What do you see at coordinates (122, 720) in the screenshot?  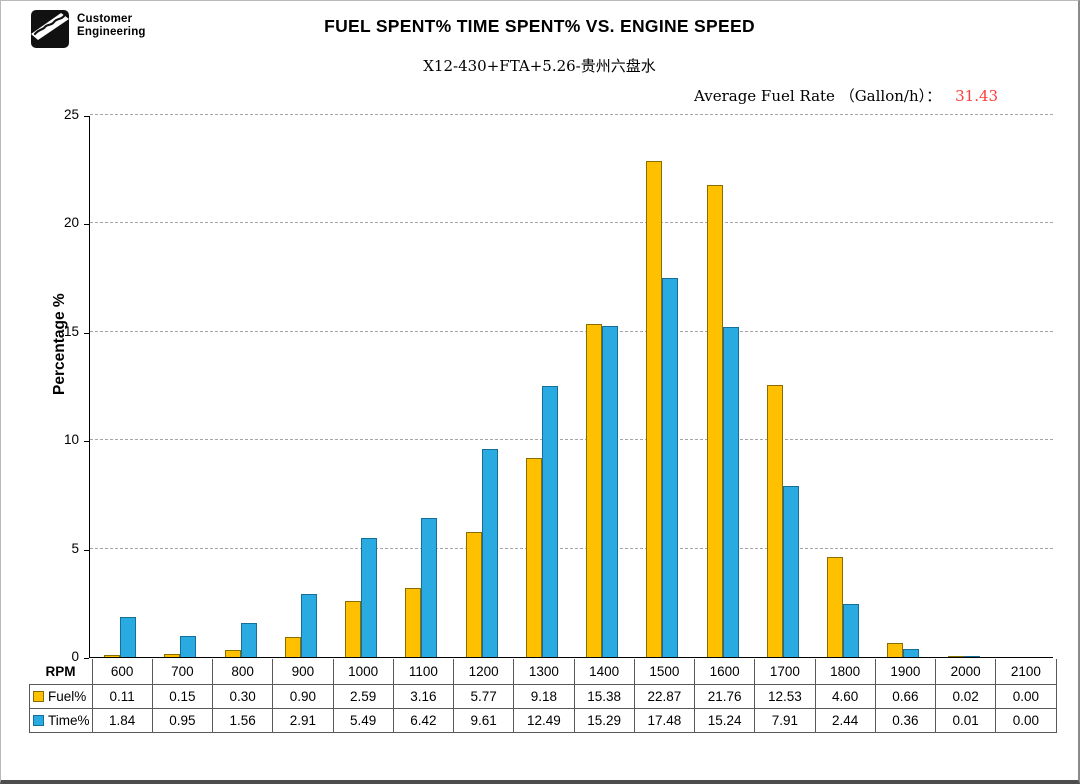 I see `table-cell-time-600: 1.84` at bounding box center [122, 720].